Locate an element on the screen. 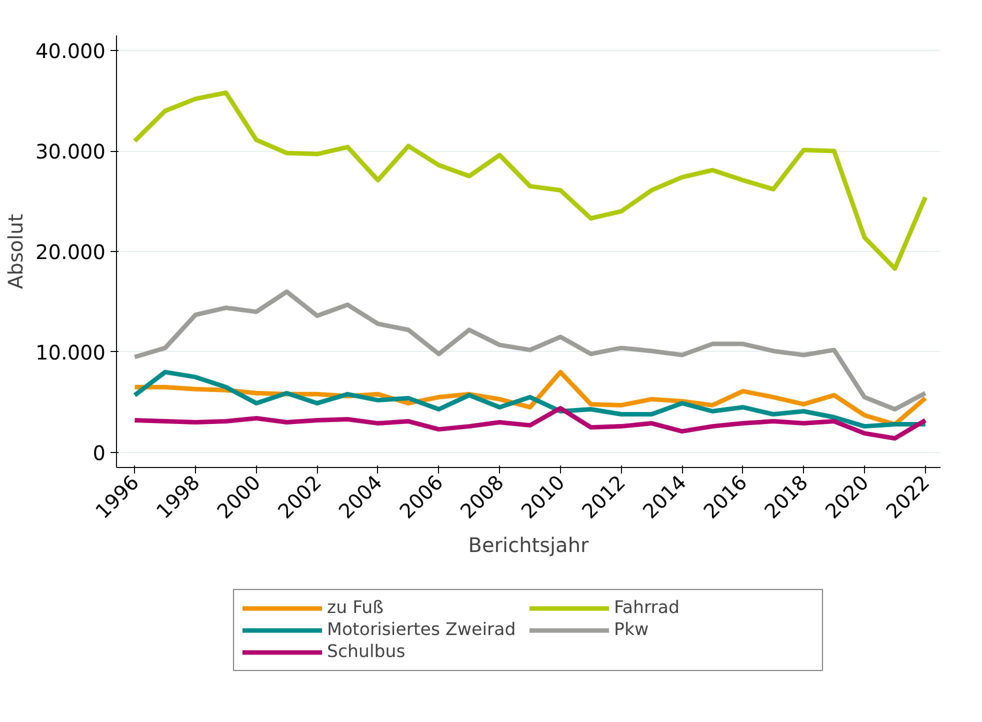 The width and height of the screenshot is (982, 722). legend-label: Motorisiertes Zweirad is located at coordinates (422, 630).